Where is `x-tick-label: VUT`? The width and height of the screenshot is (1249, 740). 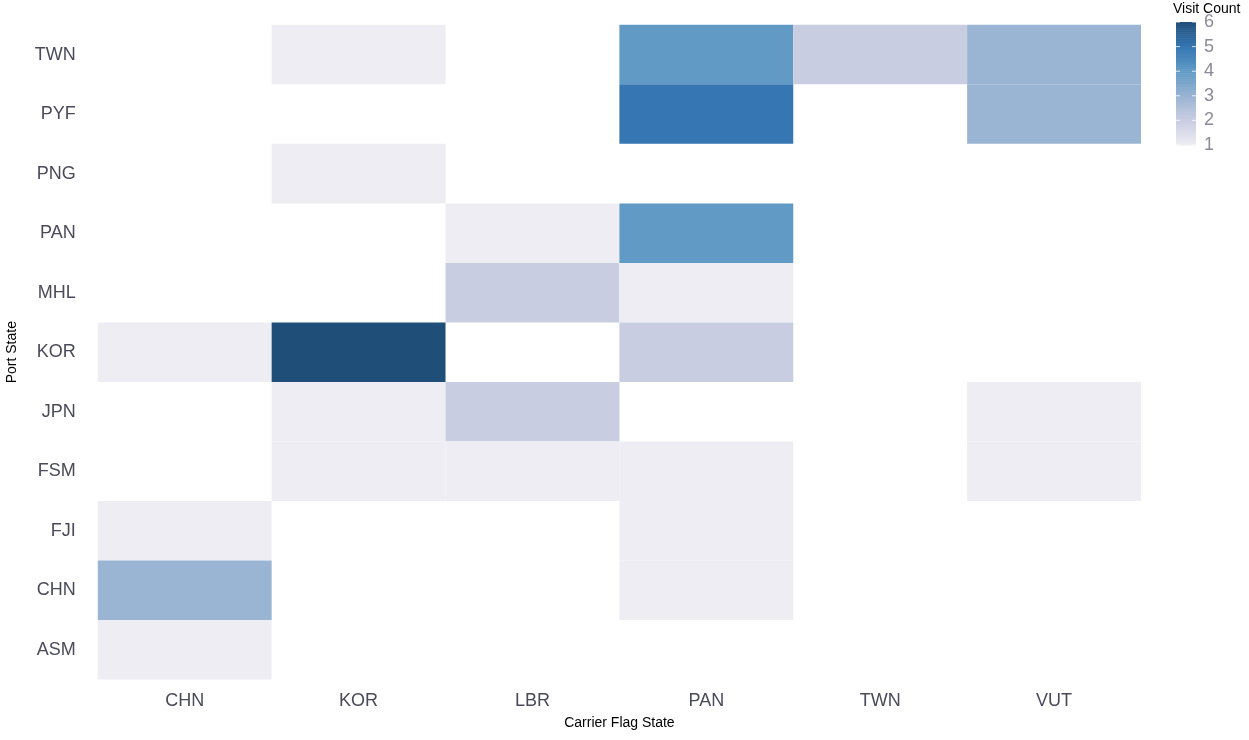 x-tick-label: VUT is located at coordinates (1054, 700).